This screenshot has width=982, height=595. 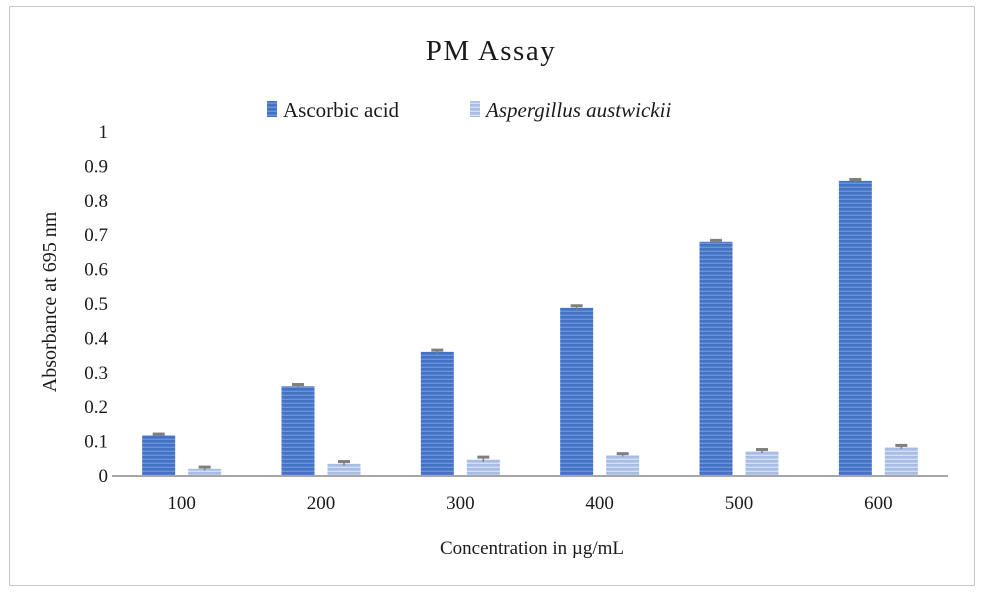 What do you see at coordinates (460, 503) in the screenshot?
I see `x-tick-label: 300` at bounding box center [460, 503].